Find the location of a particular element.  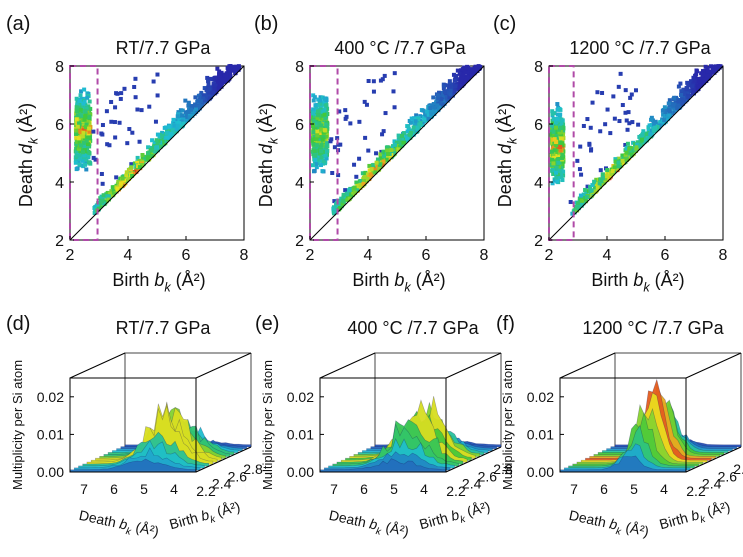

birth-tick-label: 2.6 is located at coordinates (238, 476).